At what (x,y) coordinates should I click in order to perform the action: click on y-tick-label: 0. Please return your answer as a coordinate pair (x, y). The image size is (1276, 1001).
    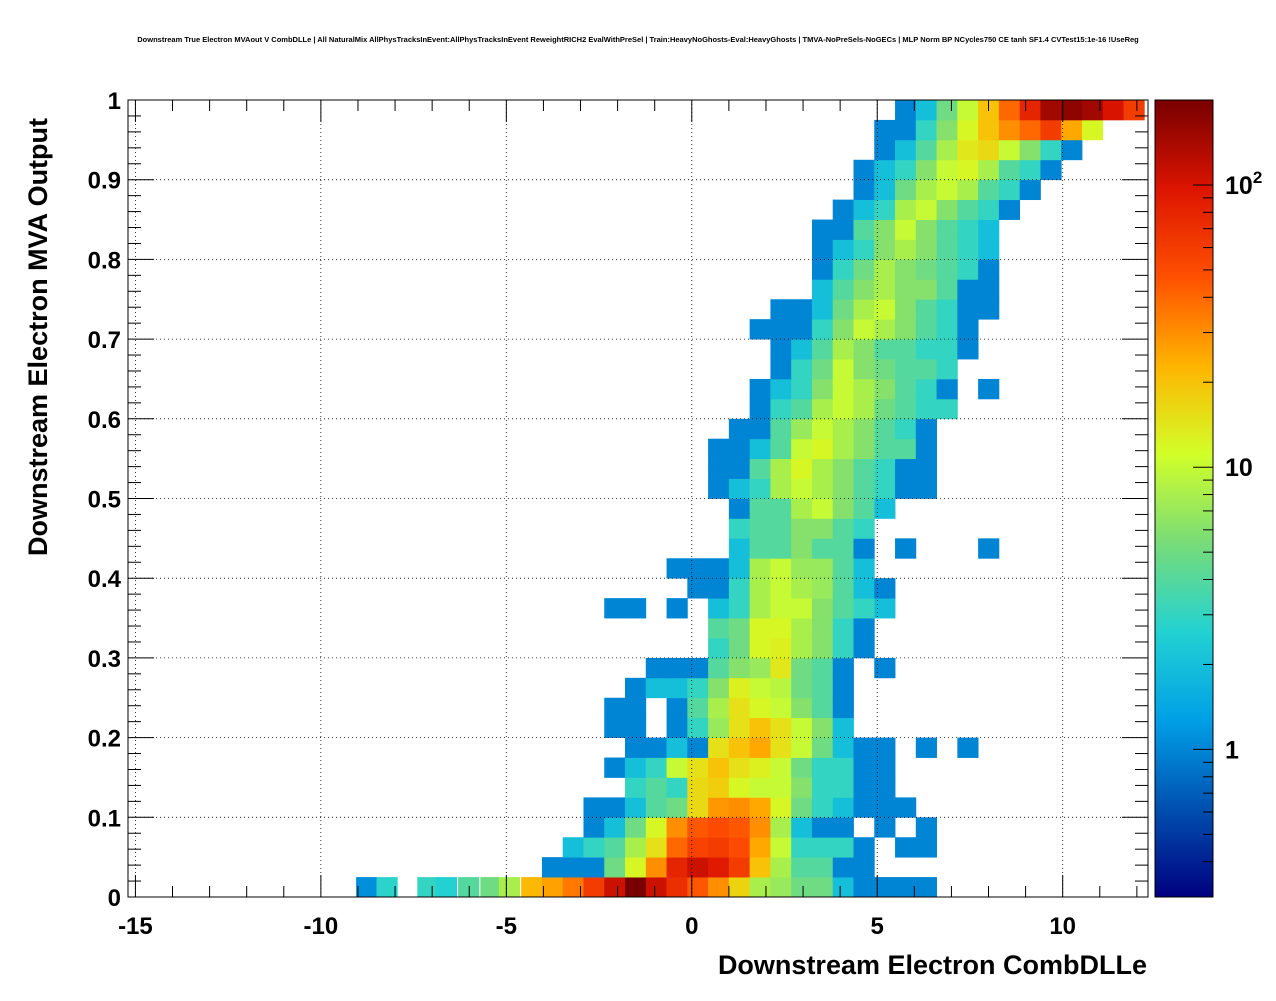
    Looking at the image, I should click on (114, 898).